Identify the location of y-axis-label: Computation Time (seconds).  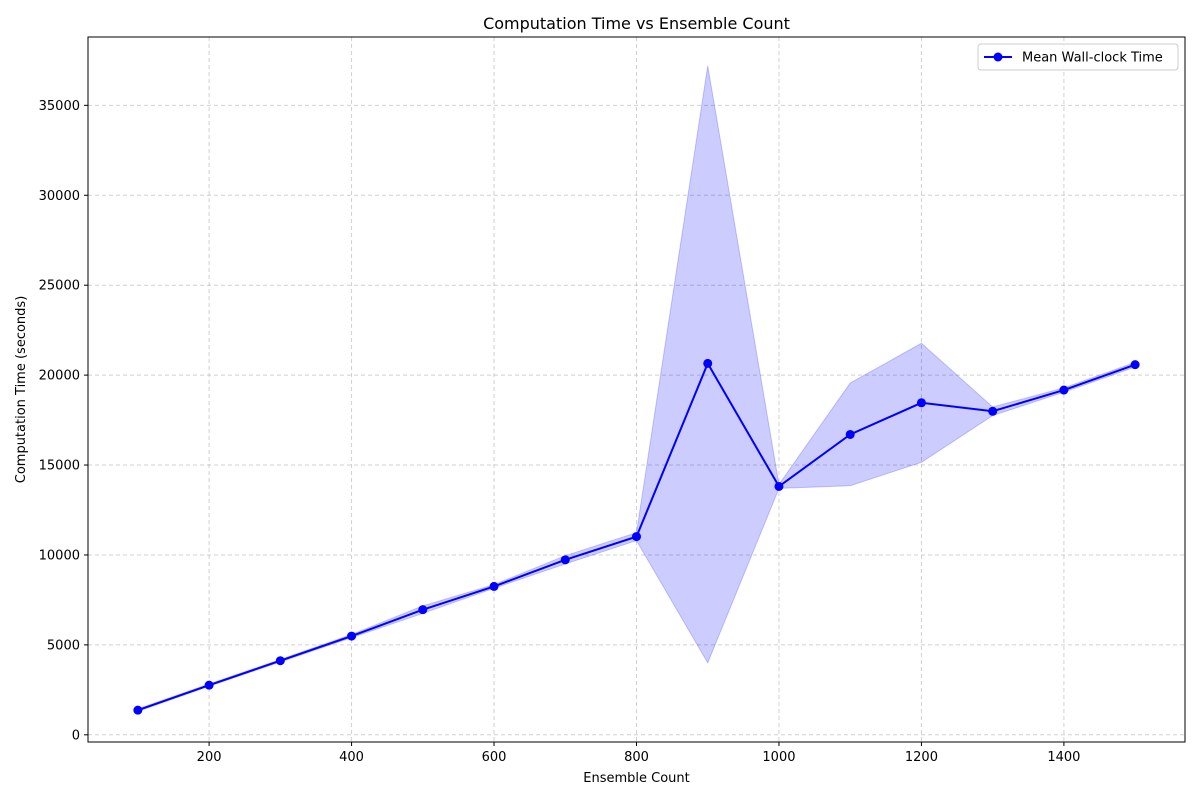
(21, 390).